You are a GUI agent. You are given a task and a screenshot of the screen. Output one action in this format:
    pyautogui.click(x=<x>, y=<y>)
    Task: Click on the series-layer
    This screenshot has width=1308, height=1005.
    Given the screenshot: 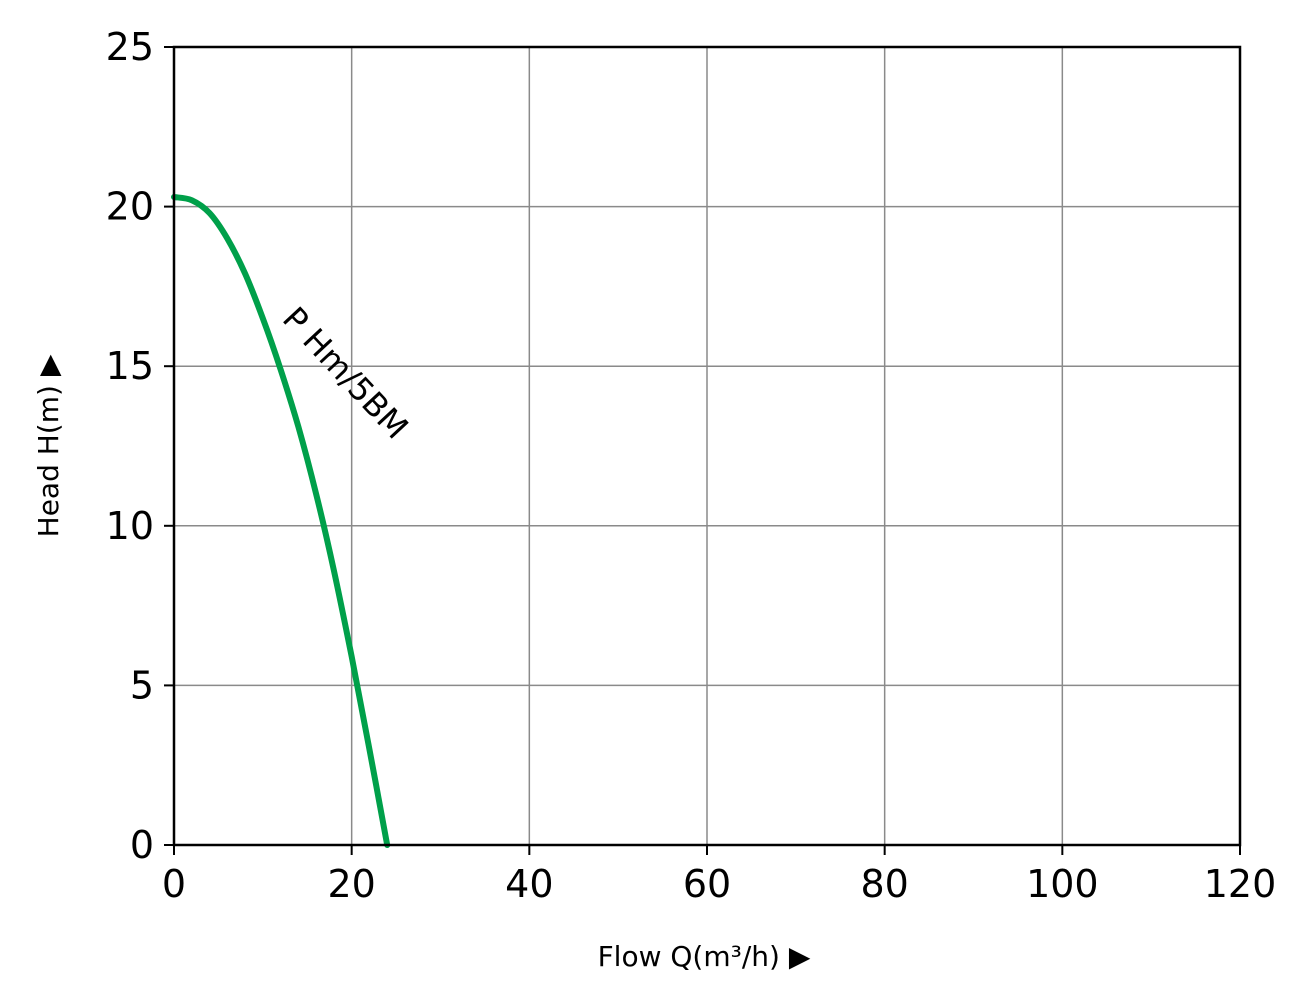 What is the action you would take?
    pyautogui.click(x=281, y=521)
    